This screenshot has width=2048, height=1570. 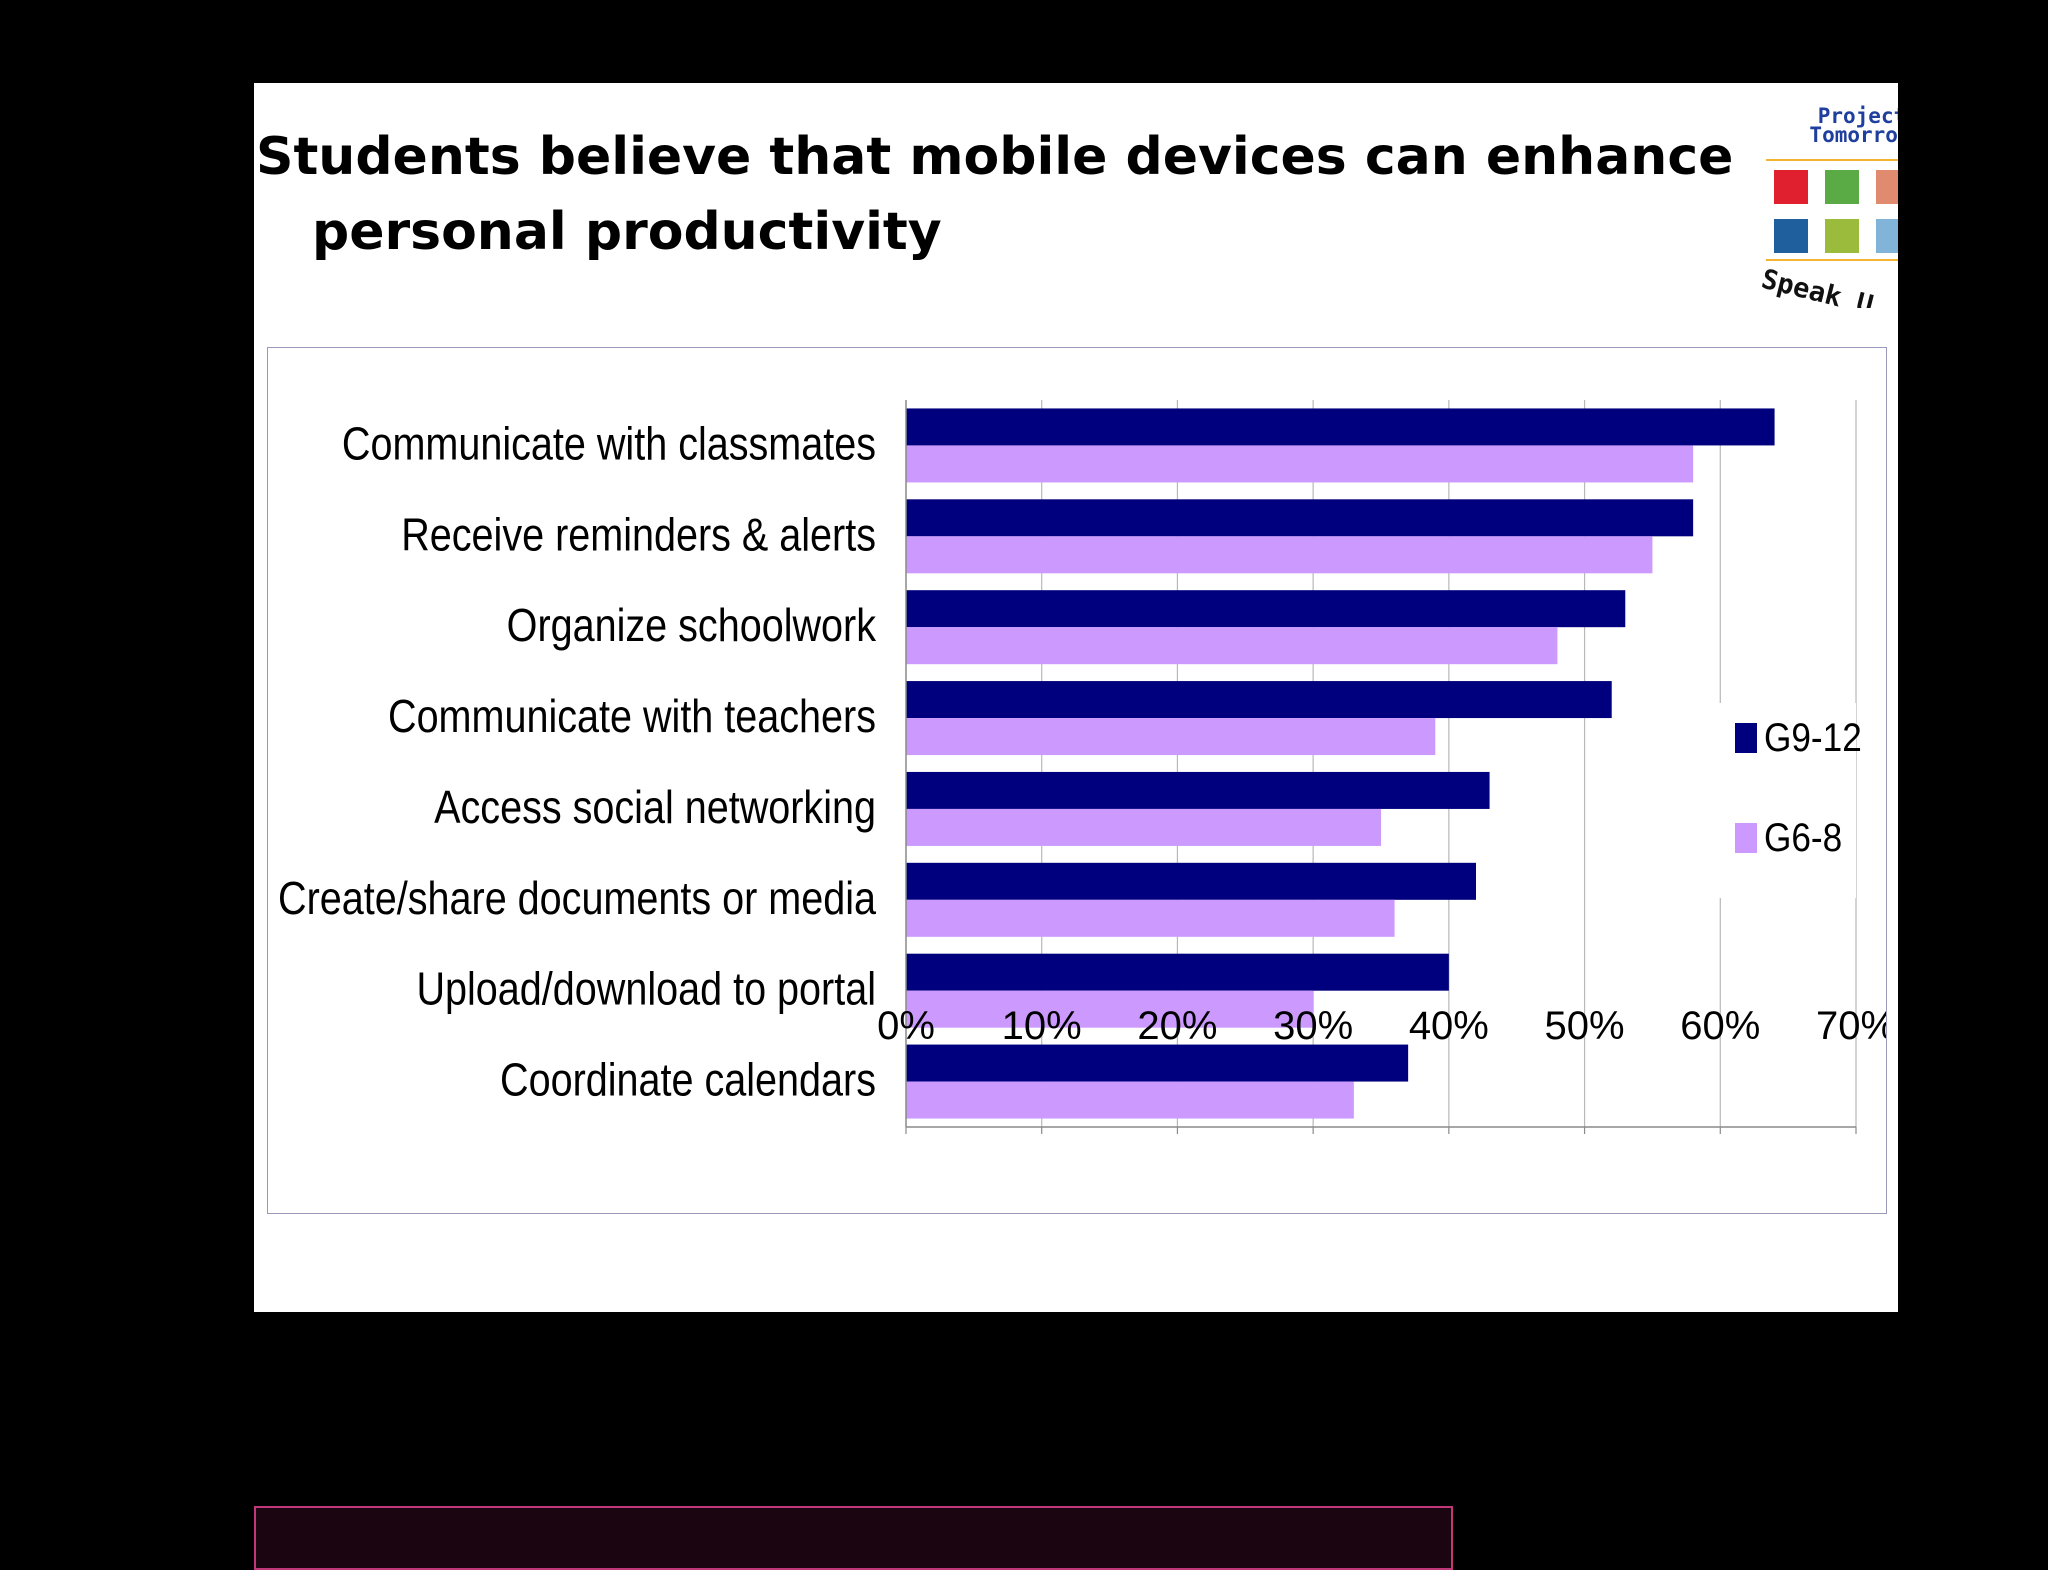 I want to click on x-tick-label: 70%, so click(x=1851, y=1026).